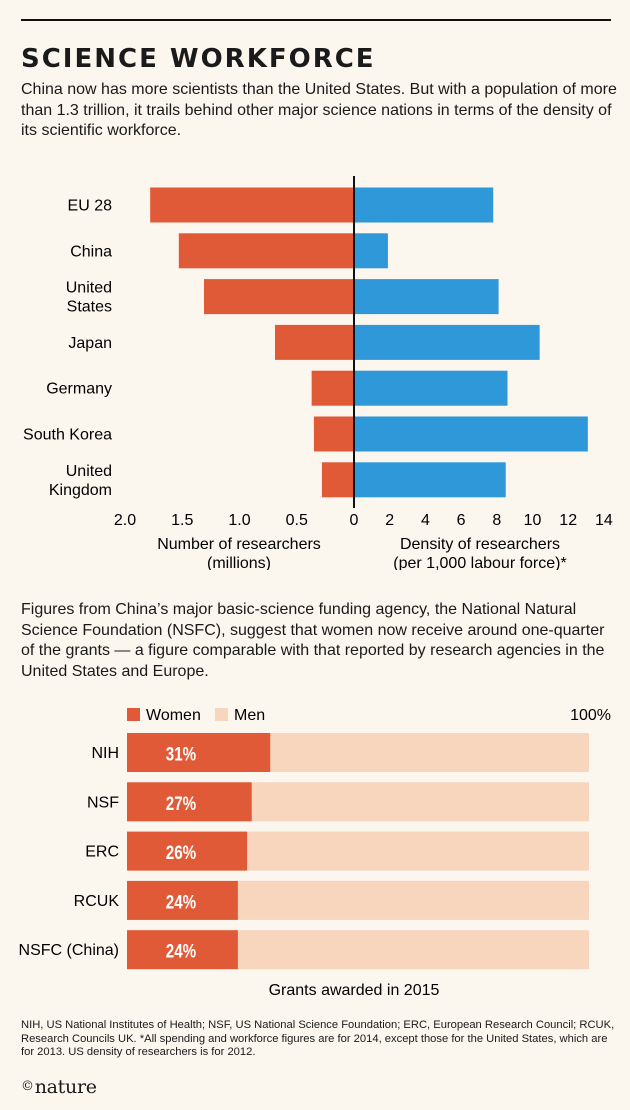 Image resolution: width=630 pixels, height=1110 pixels. I want to click on category-label: Japan, so click(90, 343).